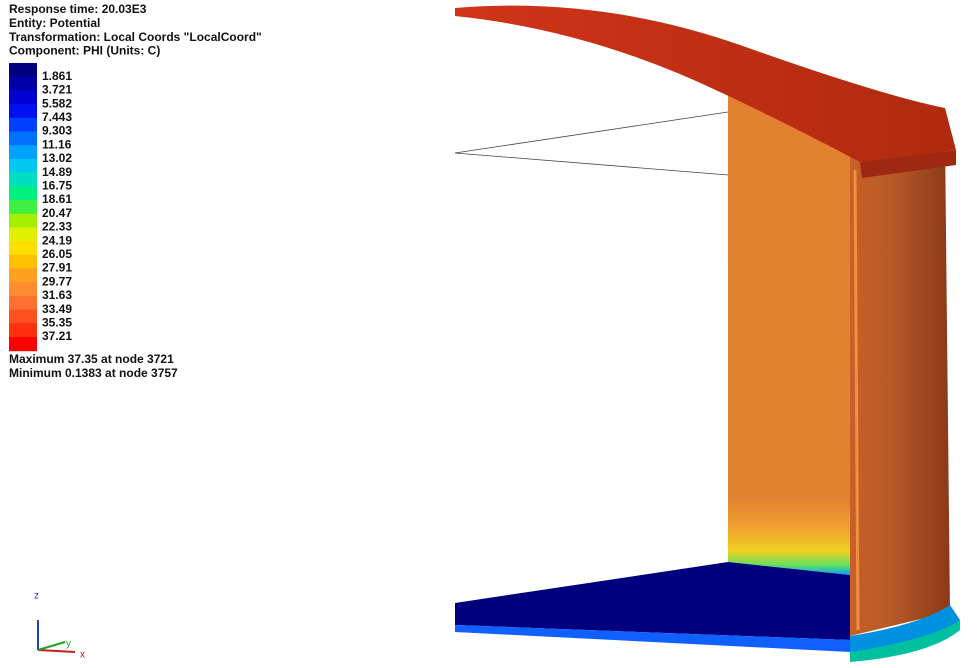 The image size is (977, 668). I want to click on legend-label: 1.861, so click(57, 76).